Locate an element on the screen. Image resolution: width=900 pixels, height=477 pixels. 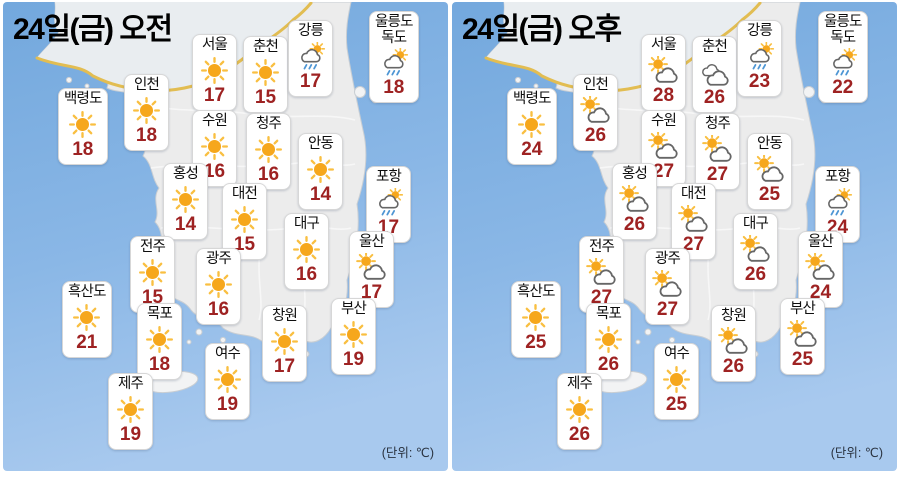
city-weather-card: 대구 26 is located at coordinates (755, 251).